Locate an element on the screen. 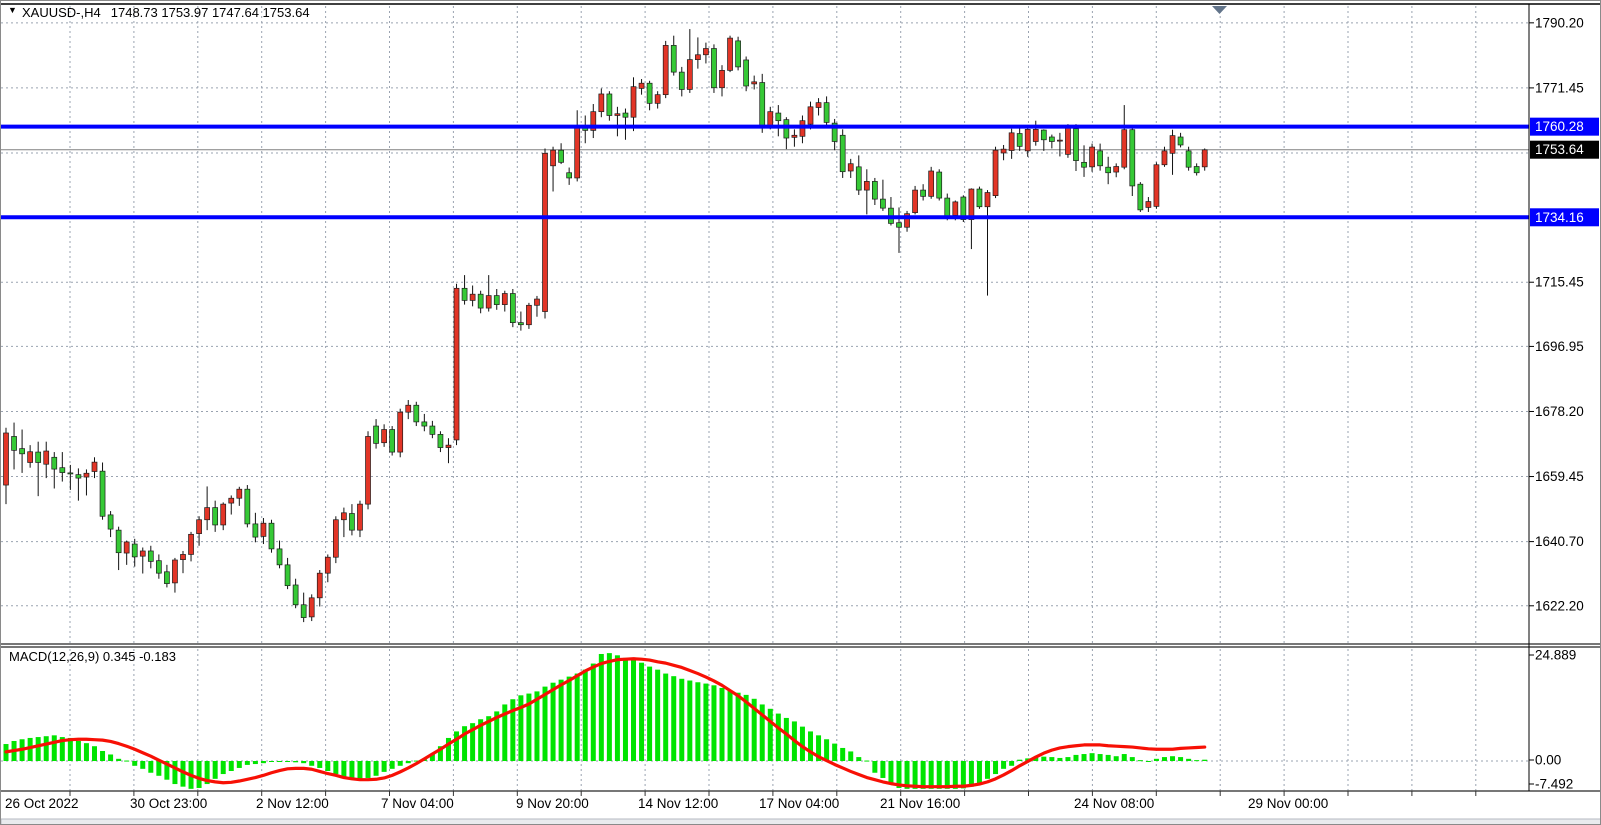 The width and height of the screenshot is (1601, 825). symbol-period-label: XAUUSD-,H4 is located at coordinates (61, 12).